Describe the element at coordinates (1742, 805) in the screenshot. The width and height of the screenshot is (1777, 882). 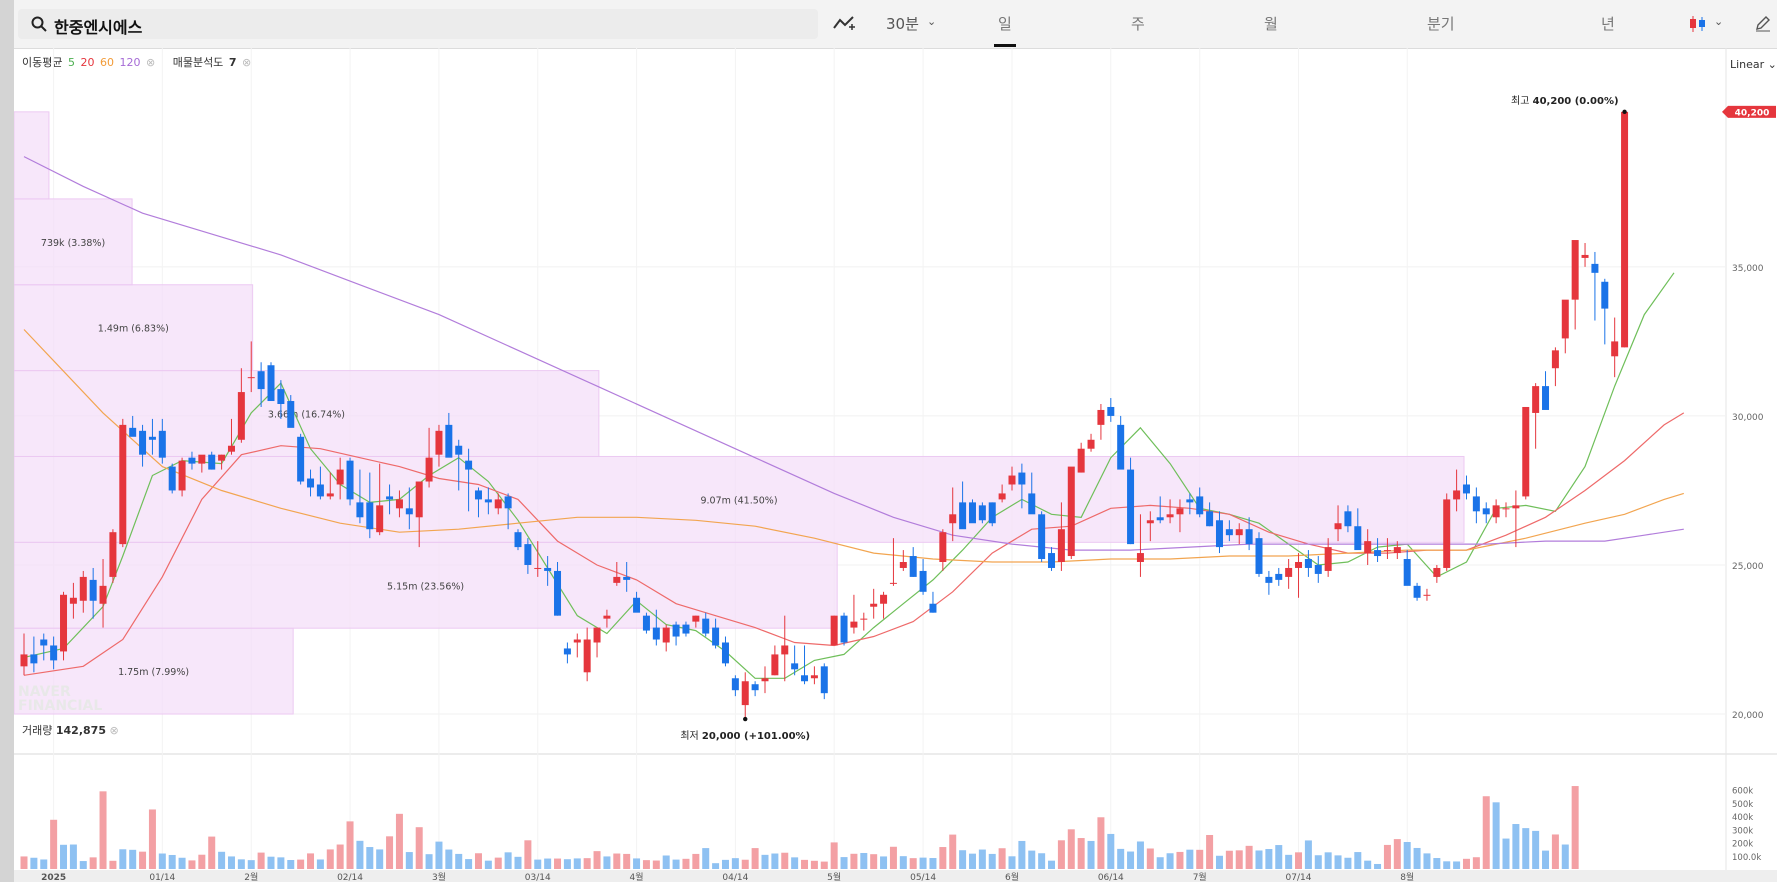
I see `volume-tick-label: 500k` at that location.